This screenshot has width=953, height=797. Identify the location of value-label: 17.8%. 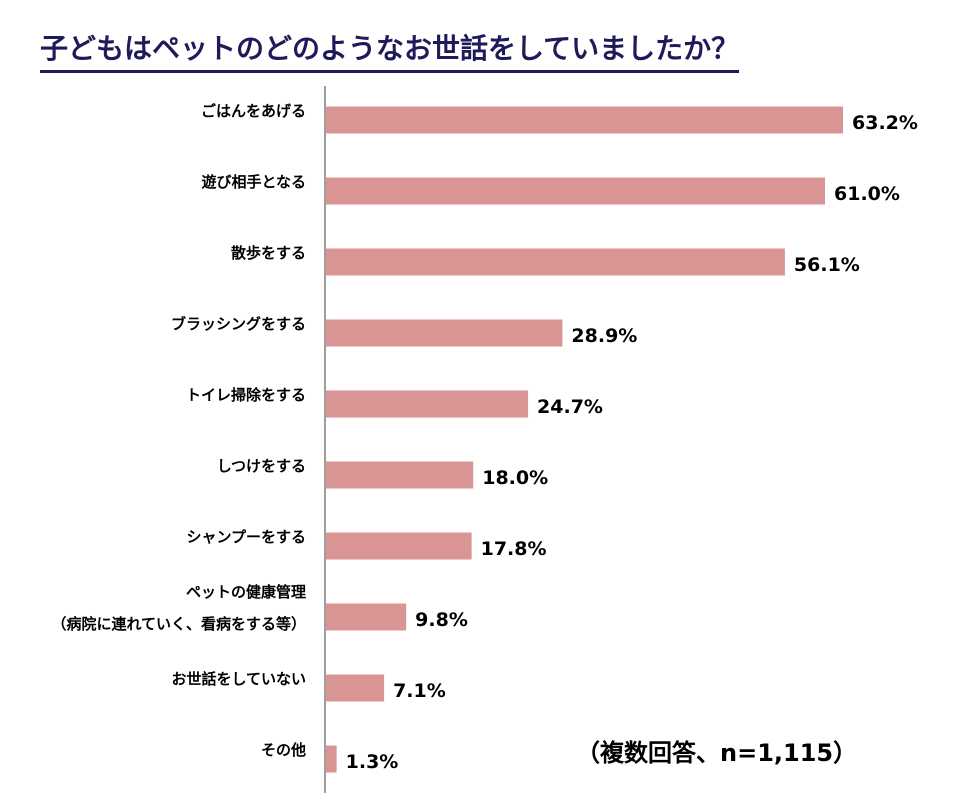
(514, 549).